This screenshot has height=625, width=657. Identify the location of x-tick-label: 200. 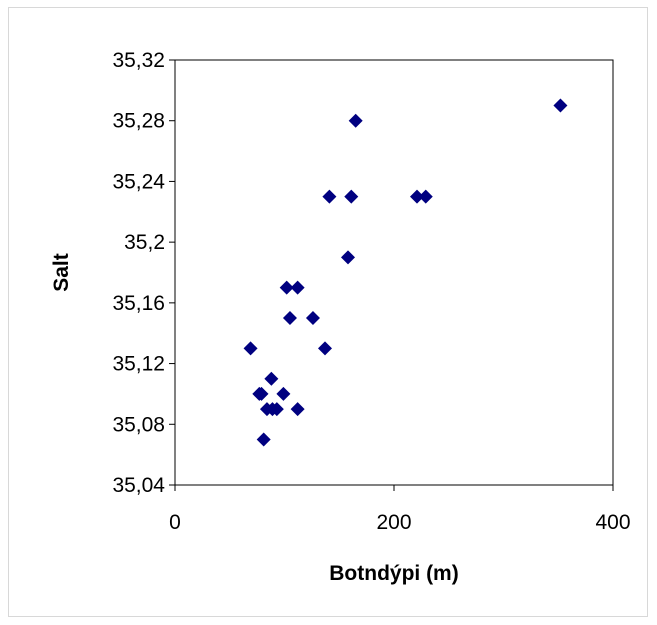
(393, 522).